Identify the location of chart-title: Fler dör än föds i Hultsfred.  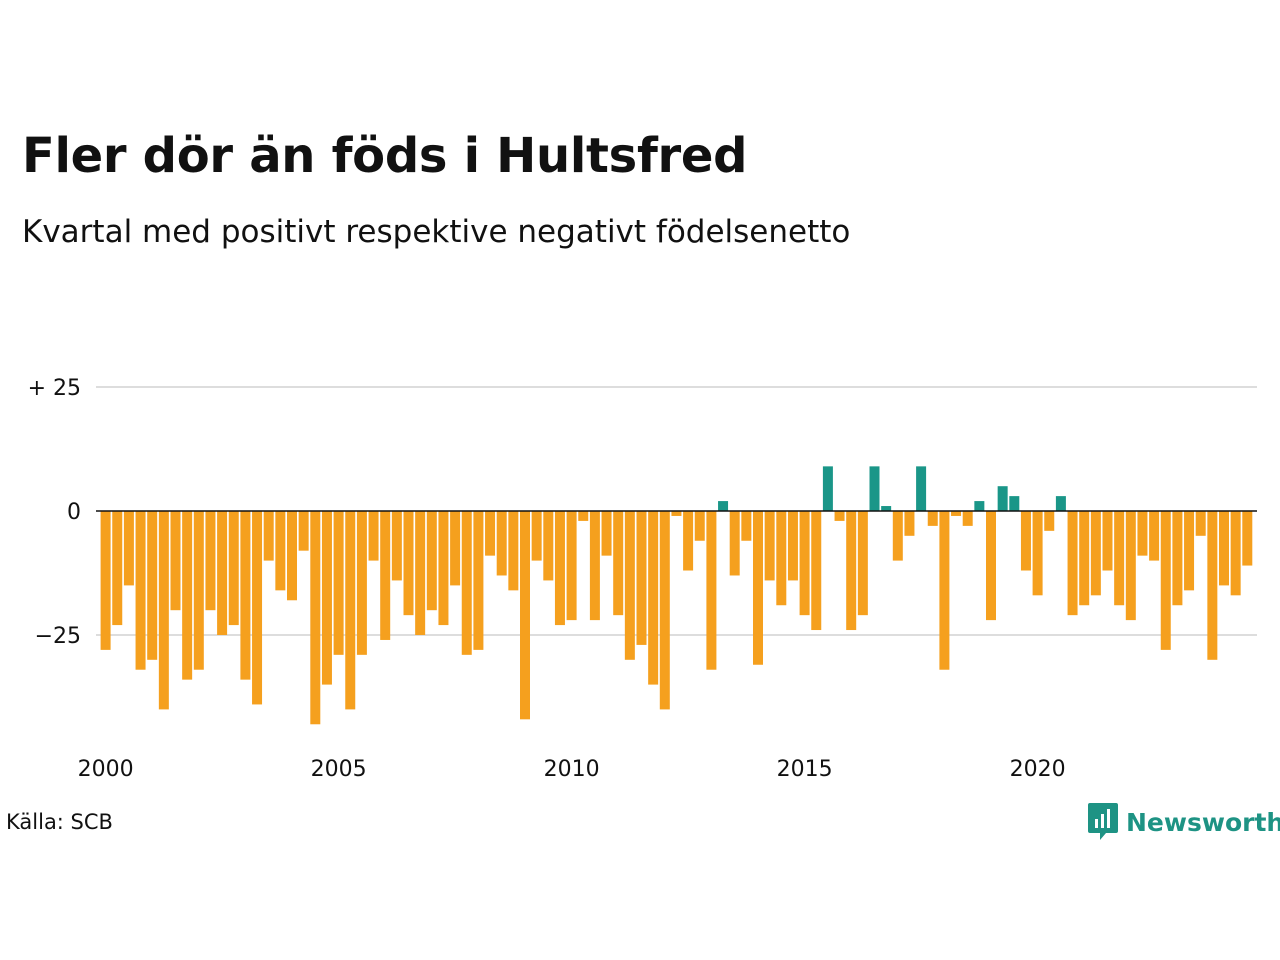
(385, 156).